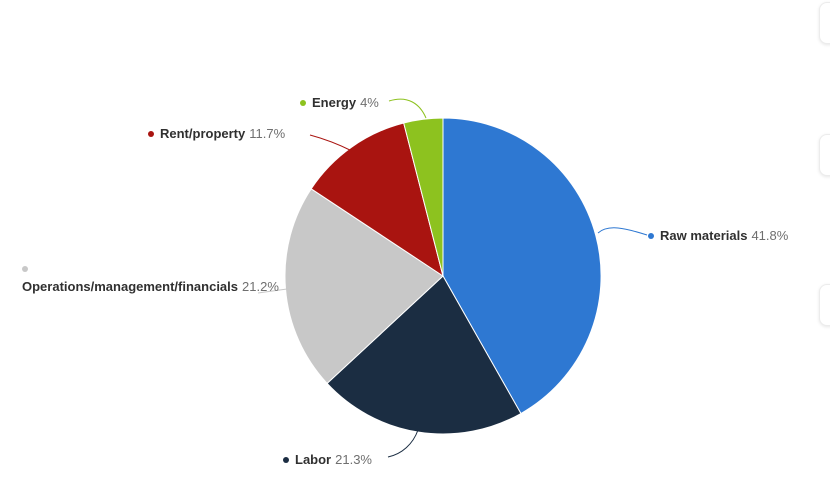  I want to click on pie-label-operations-management-financials: Operations/management/financials 21.2%, so click(150, 278).